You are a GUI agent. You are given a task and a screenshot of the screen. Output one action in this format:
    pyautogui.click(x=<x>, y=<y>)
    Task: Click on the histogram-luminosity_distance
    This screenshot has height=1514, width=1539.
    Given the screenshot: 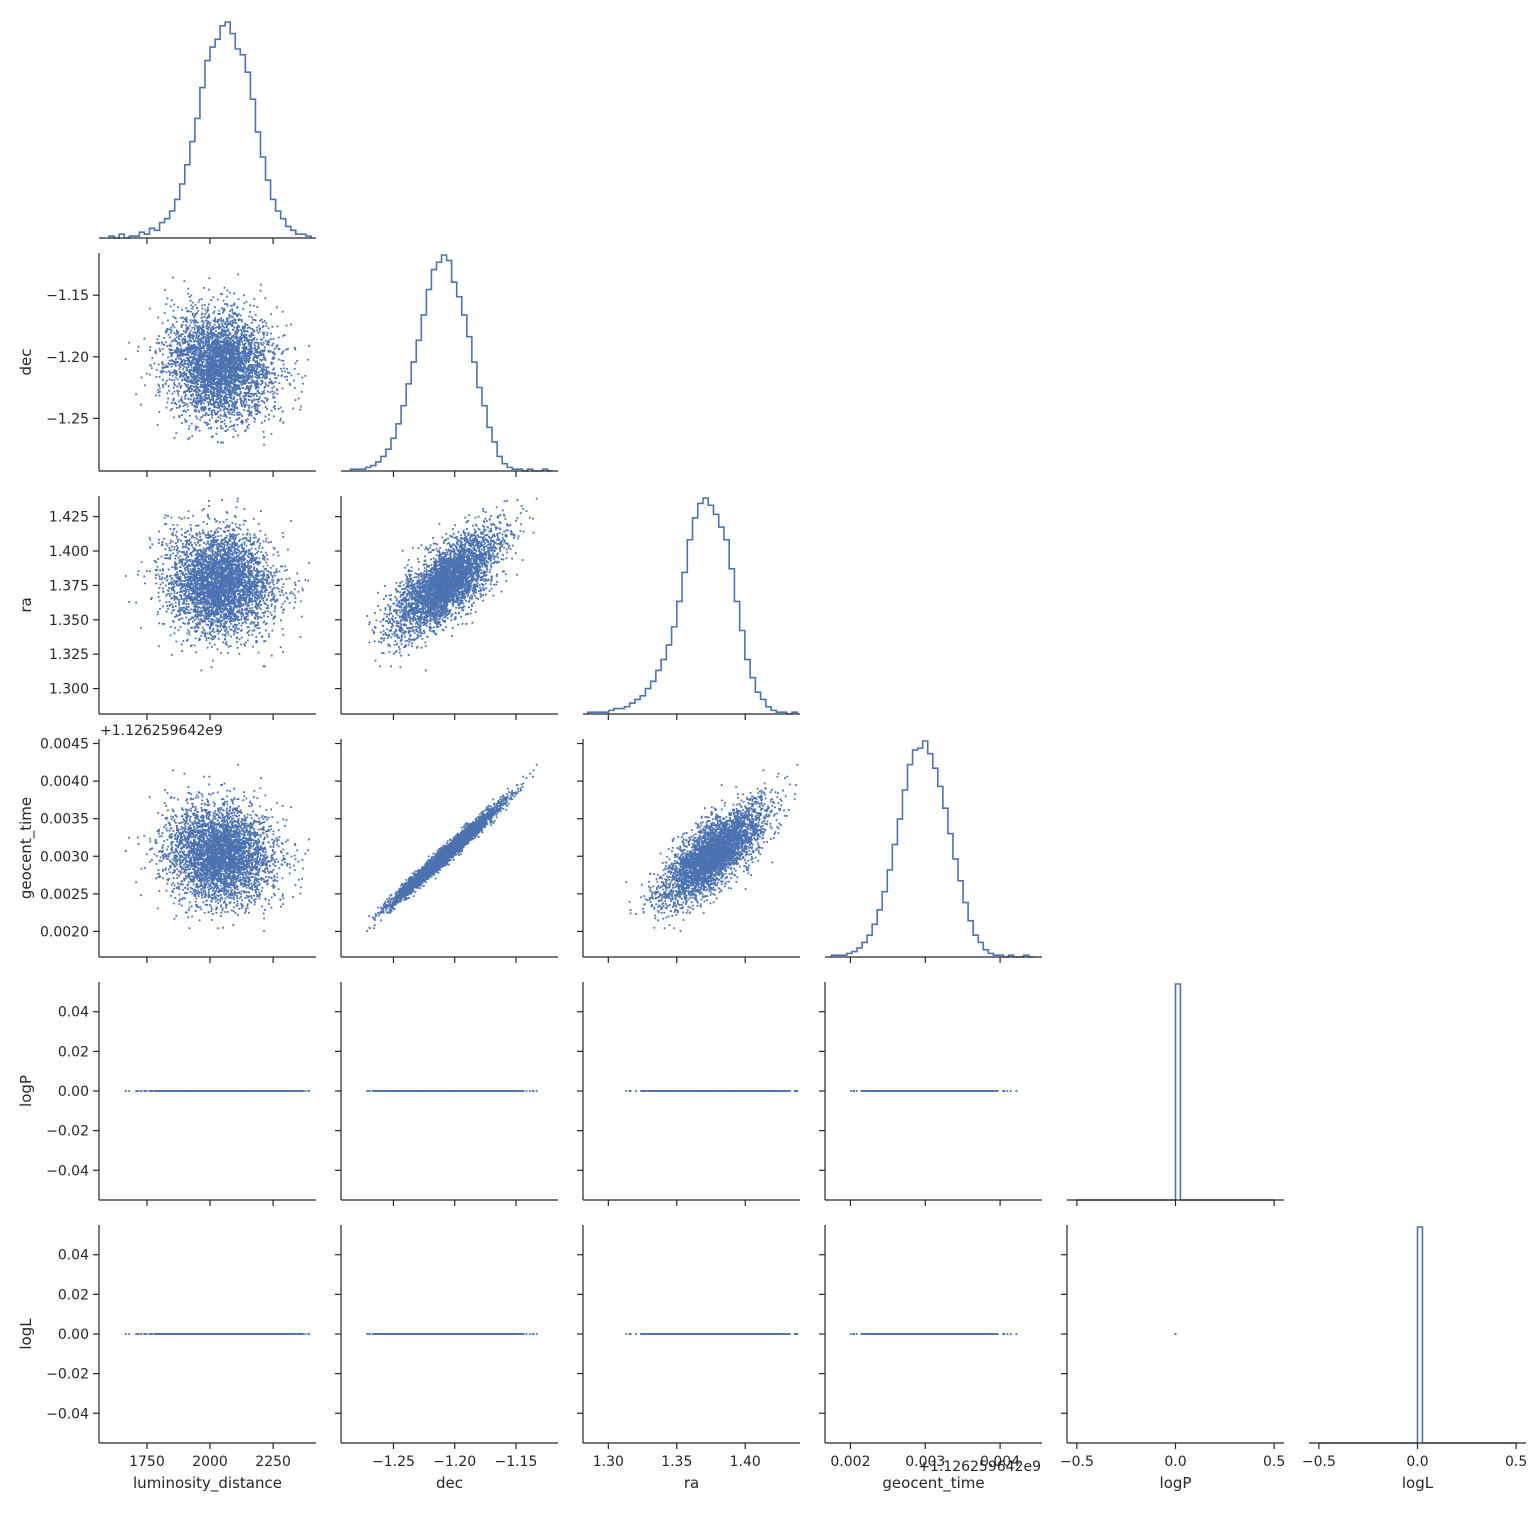 What is the action you would take?
    pyautogui.click(x=210, y=130)
    